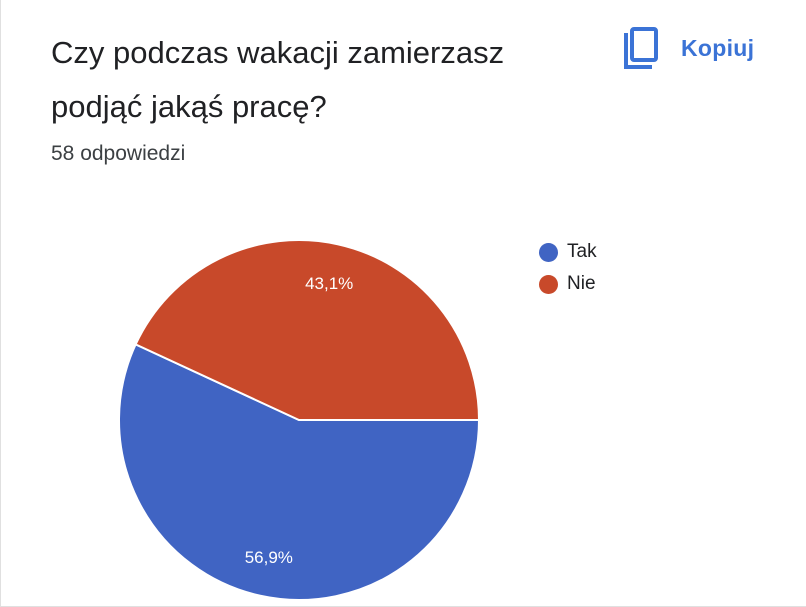  What do you see at coordinates (582, 251) in the screenshot?
I see `legend-label-tak: Tak` at bounding box center [582, 251].